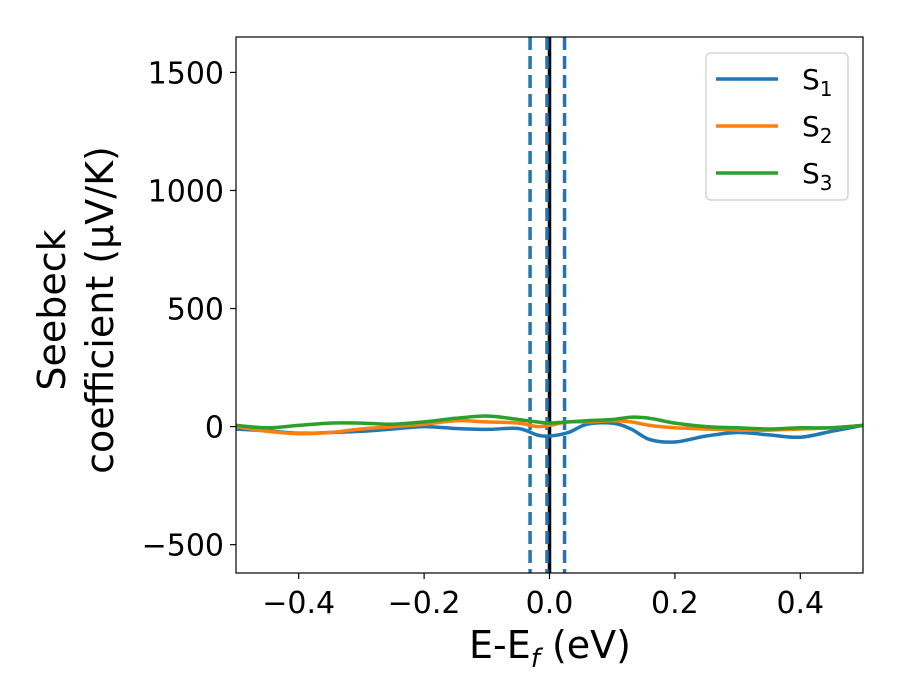  Describe the element at coordinates (675, 603) in the screenshot. I see `x-tick-label: 0.2` at that location.